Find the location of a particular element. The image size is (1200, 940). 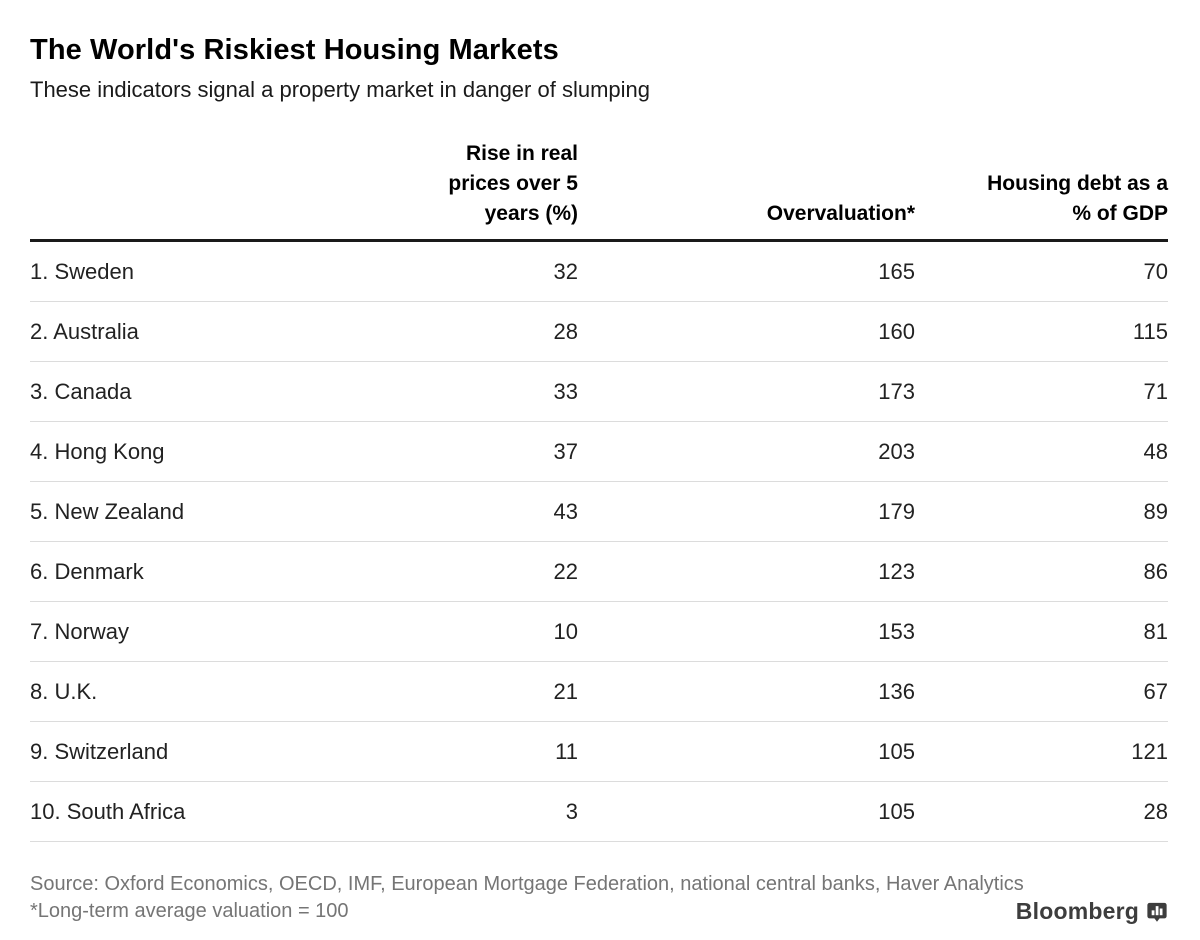

bloomberg-wordmark: Bloomberg is located at coordinates (1077, 911).